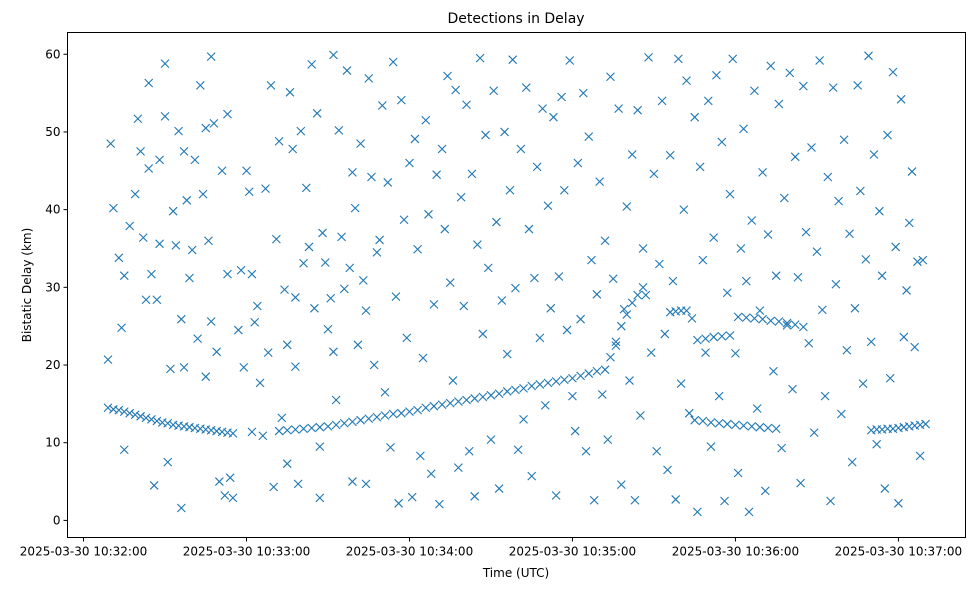 The image size is (979, 594). What do you see at coordinates (515, 573) in the screenshot?
I see `x-axis-label: Time (UTC)` at bounding box center [515, 573].